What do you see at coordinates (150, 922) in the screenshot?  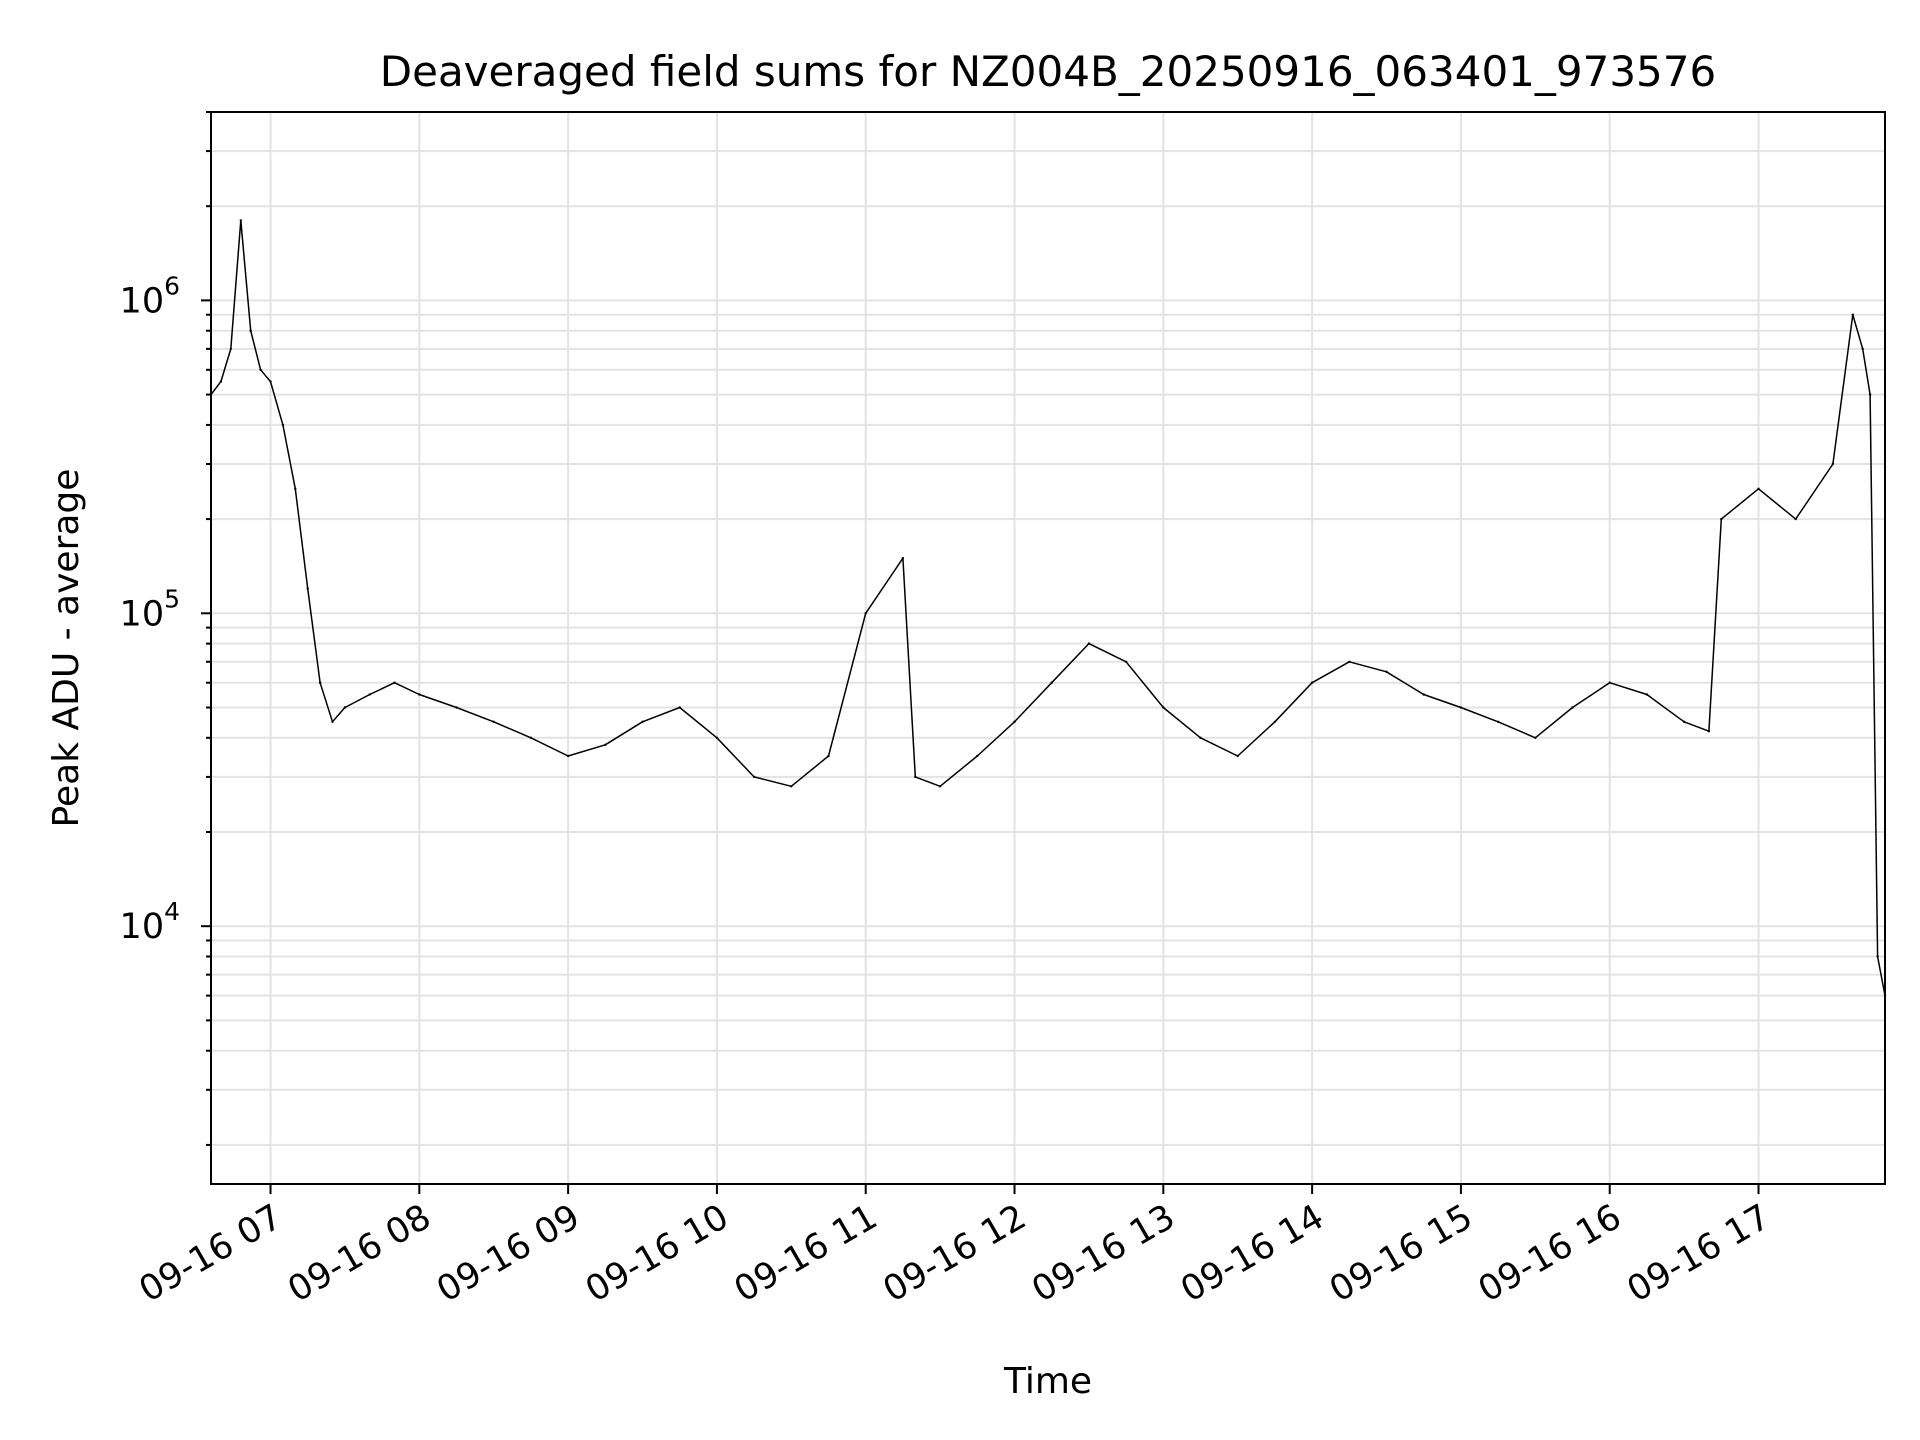 I see `y-tick-label: 10⁴` at bounding box center [150, 922].